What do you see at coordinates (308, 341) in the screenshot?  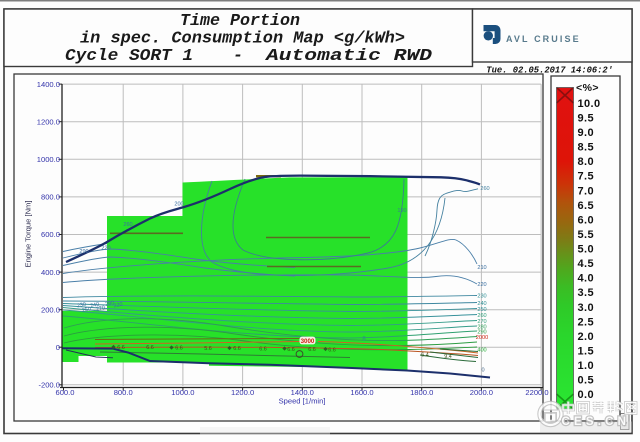 I see `svg-text: 3000` at bounding box center [308, 341].